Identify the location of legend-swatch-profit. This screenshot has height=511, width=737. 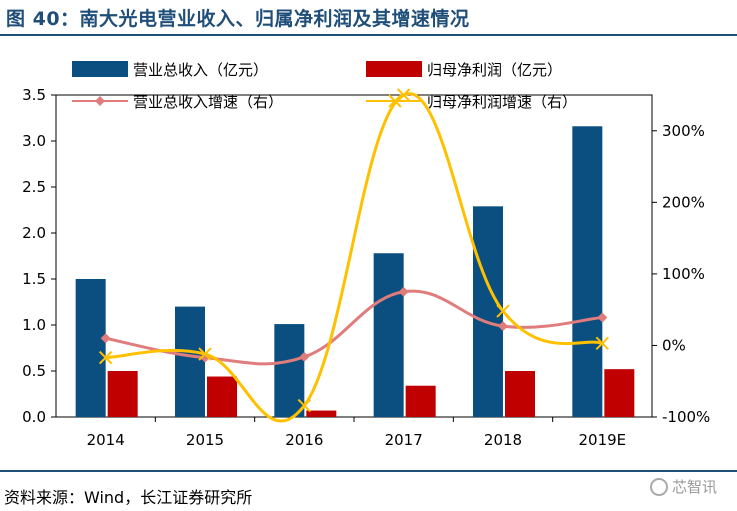
(394, 69).